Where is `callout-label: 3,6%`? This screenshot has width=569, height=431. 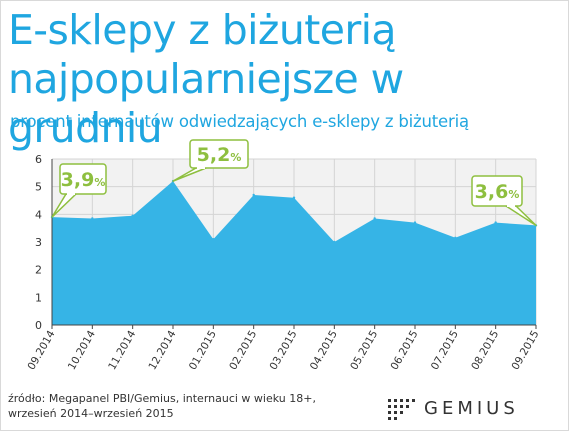 callout-label: 3,6% is located at coordinates (497, 192).